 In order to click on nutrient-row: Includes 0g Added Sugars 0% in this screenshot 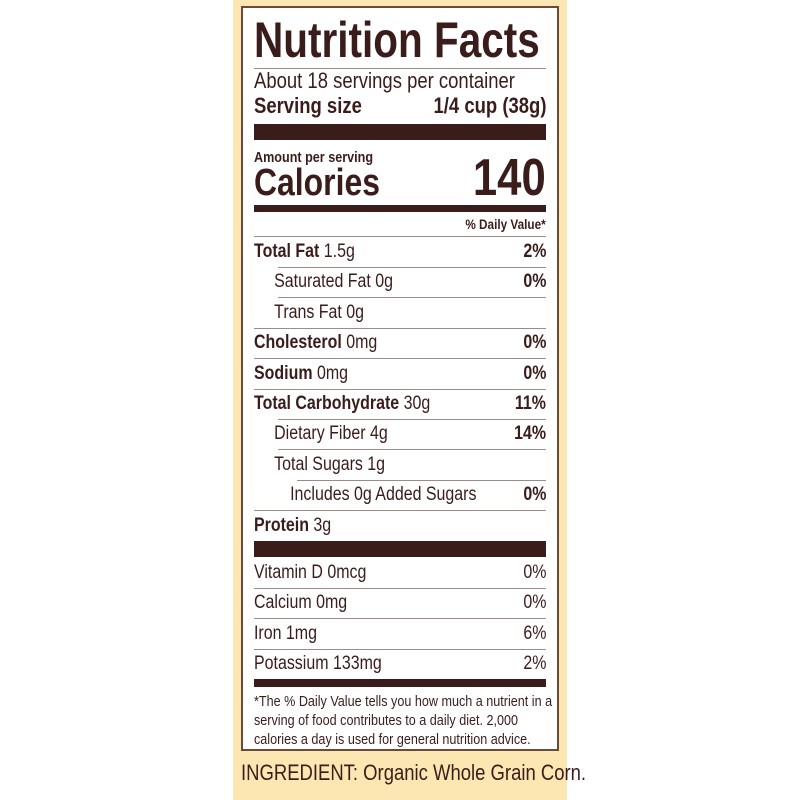, I will do `click(400, 495)`.